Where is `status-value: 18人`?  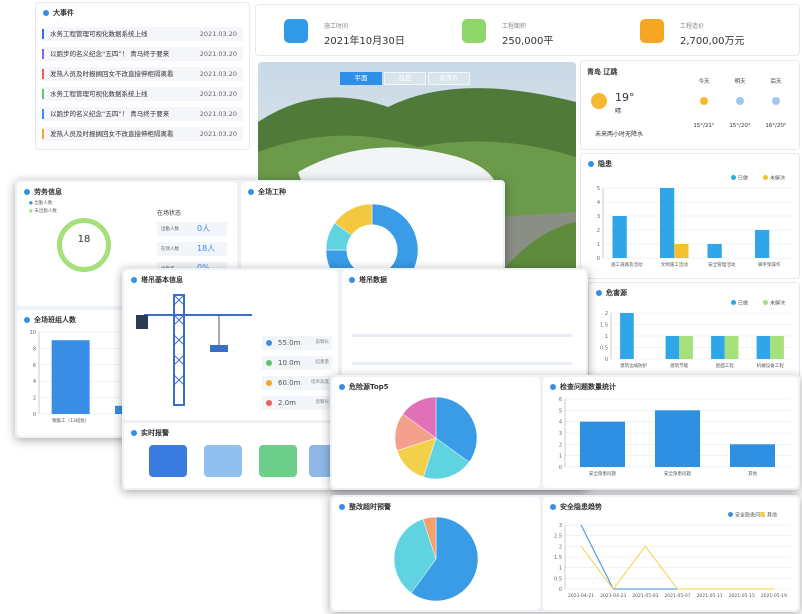
status-value: 18人 is located at coordinates (206, 248).